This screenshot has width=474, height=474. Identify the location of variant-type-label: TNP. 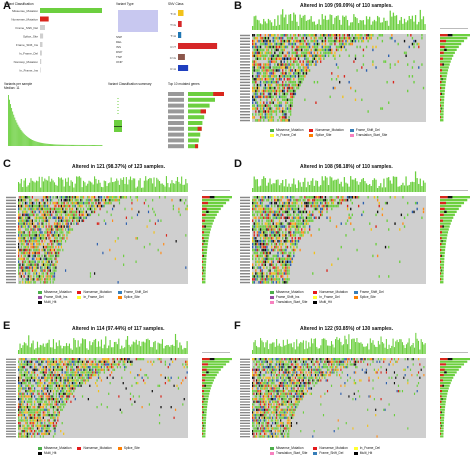
(119, 57).